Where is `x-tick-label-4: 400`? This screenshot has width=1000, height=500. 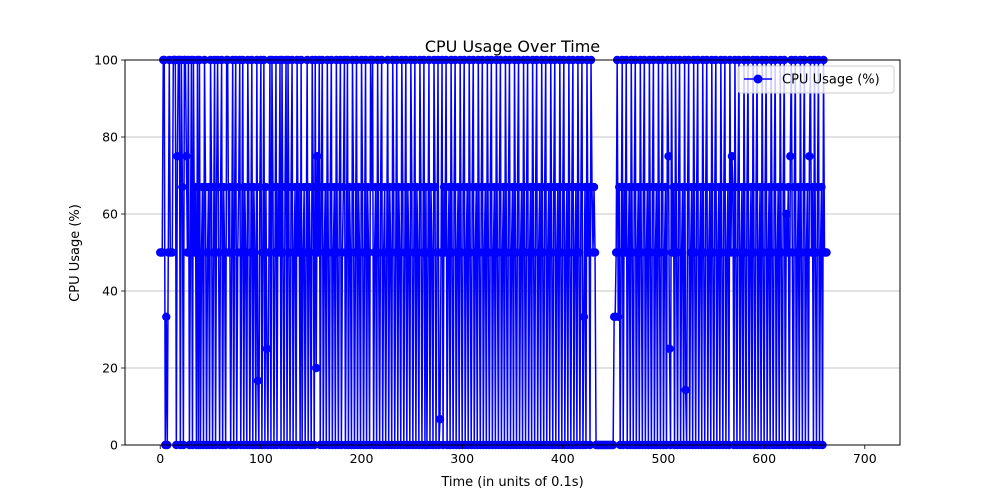 x-tick-label-4: 400 is located at coordinates (563, 458).